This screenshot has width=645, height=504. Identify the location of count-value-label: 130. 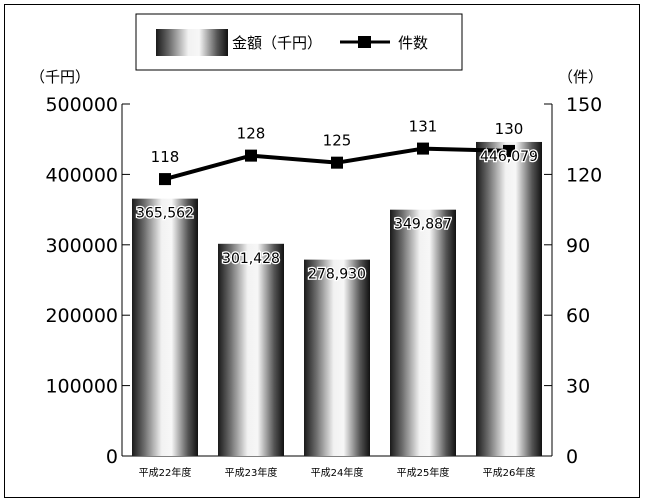
(509, 129).